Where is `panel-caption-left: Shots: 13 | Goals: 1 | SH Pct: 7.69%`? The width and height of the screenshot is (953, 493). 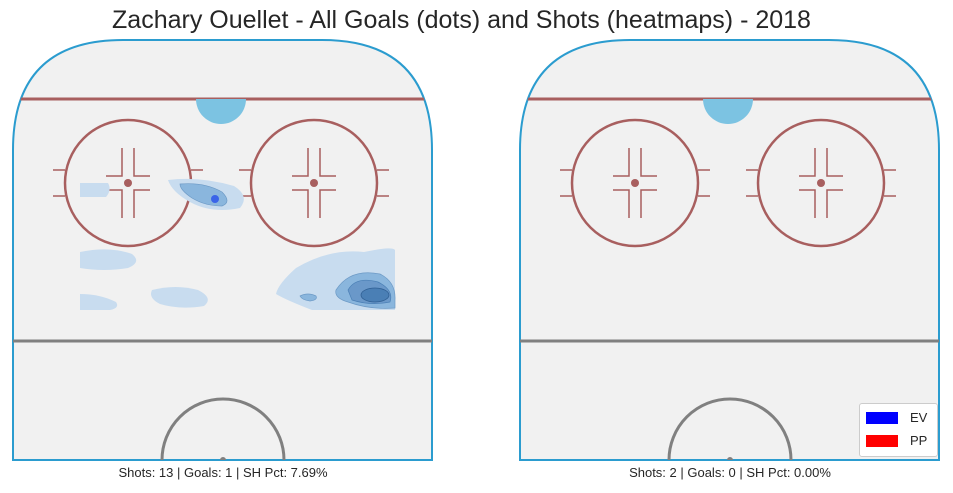
panel-caption-left: Shots: 13 | Goals: 1 | SH Pct: 7.69% is located at coordinates (223, 472).